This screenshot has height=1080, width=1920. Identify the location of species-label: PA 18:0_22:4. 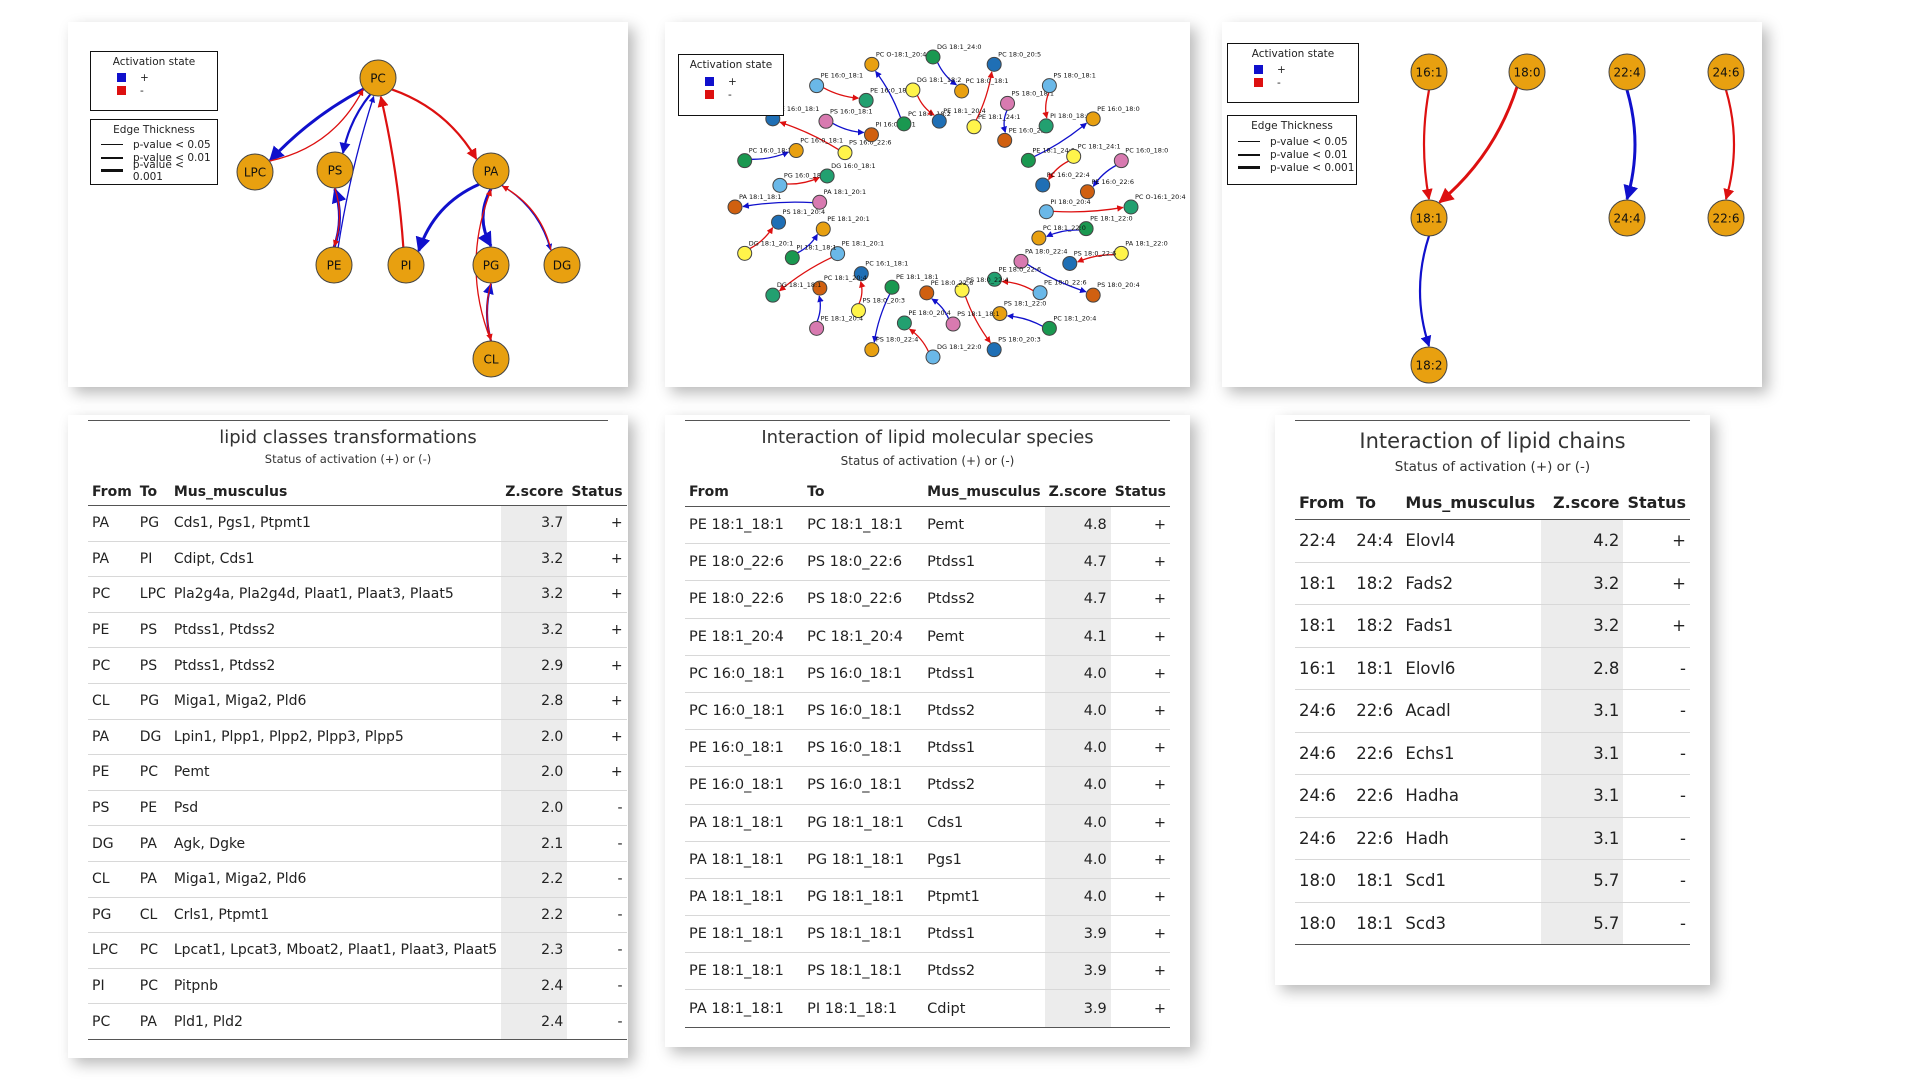
(1046, 251).